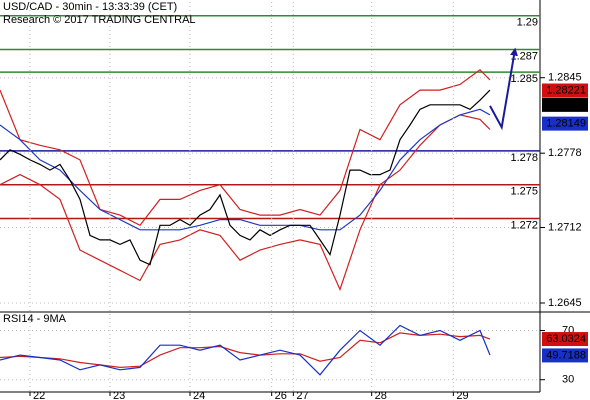 This screenshot has width=590, height=400. I want to click on level-label: 1.272, so click(524, 225).